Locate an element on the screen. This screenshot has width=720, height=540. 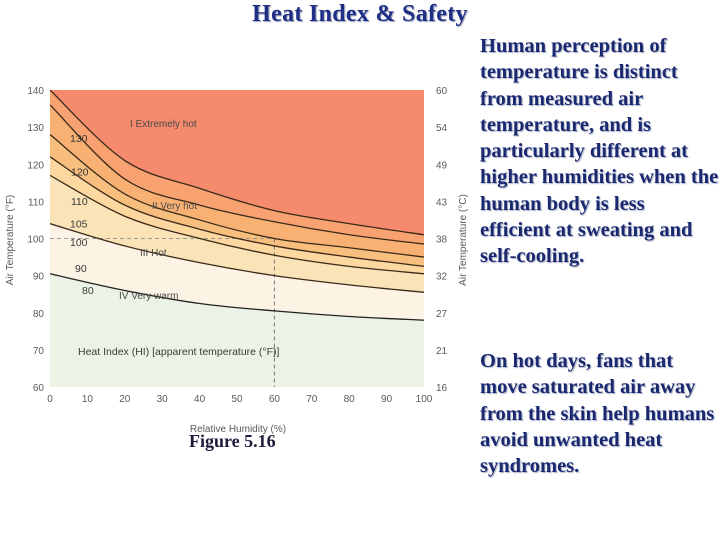
reference-lines is located at coordinates (162, 312).